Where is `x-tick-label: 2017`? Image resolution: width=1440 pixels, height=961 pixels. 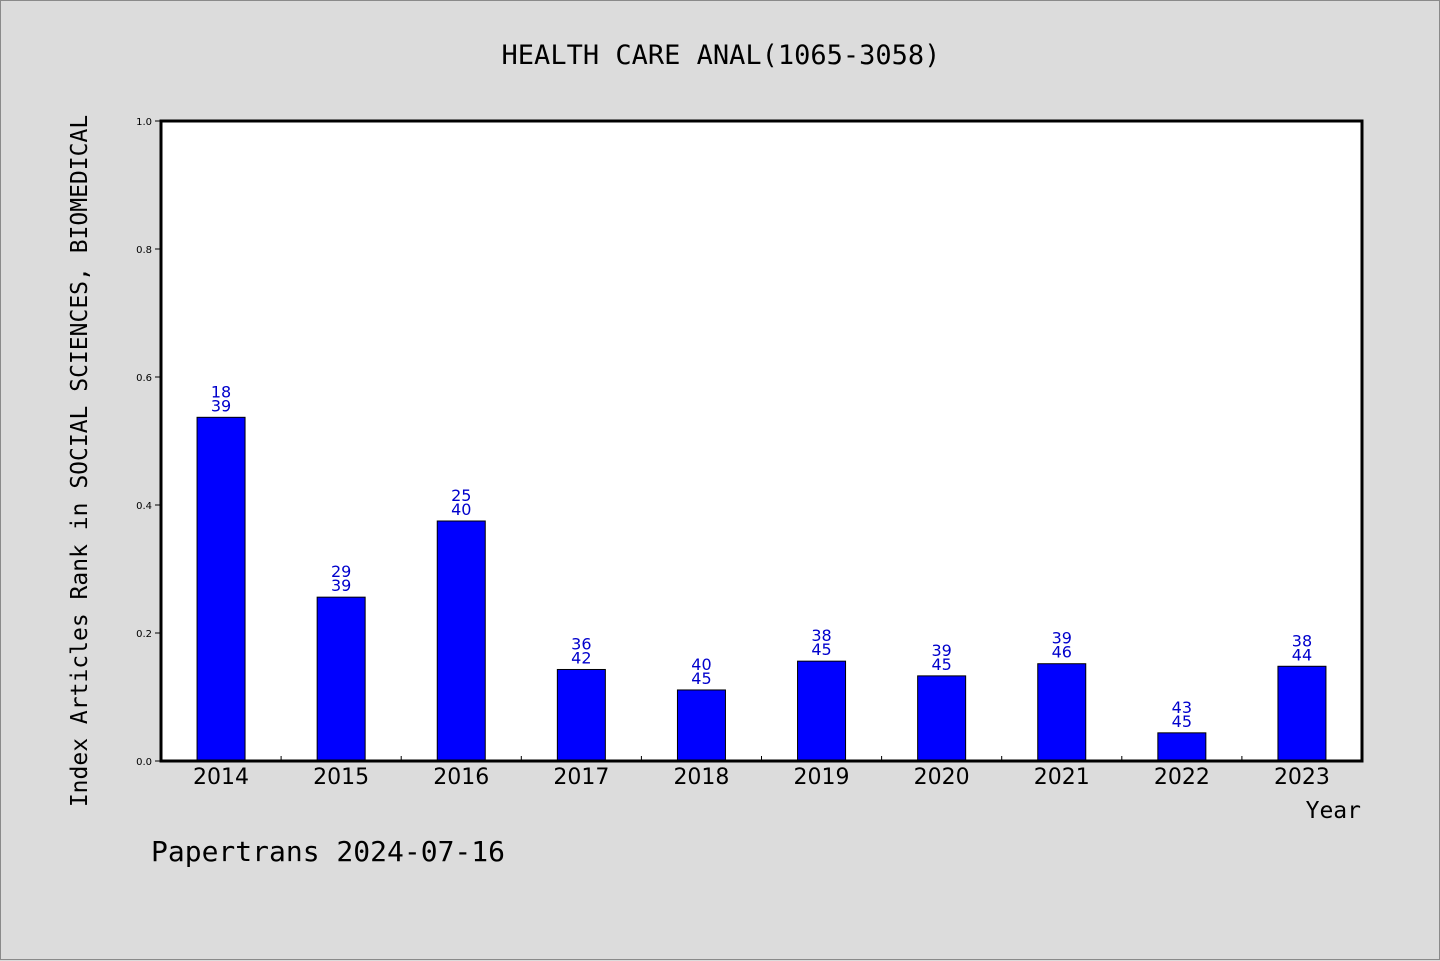
x-tick-label: 2017 is located at coordinates (581, 777).